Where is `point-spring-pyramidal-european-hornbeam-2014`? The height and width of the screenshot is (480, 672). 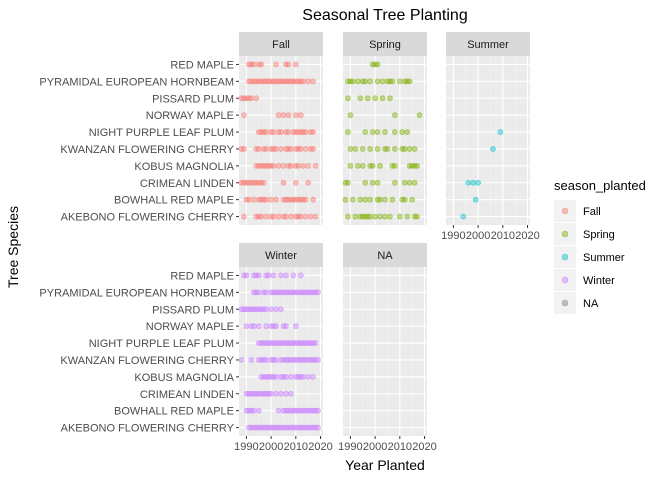 point-spring-pyramidal-european-hornbeam-2014 is located at coordinates (409, 81).